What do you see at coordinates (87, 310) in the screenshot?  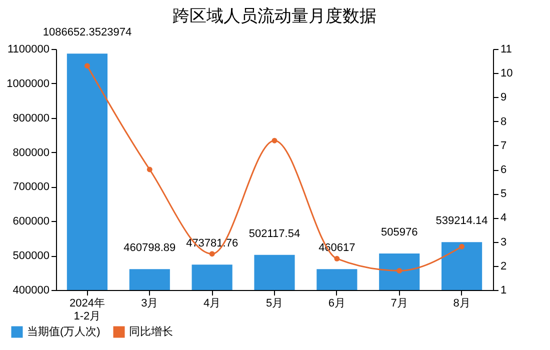 I see `x-tick-label: 2024年 1-2月` at bounding box center [87, 310].